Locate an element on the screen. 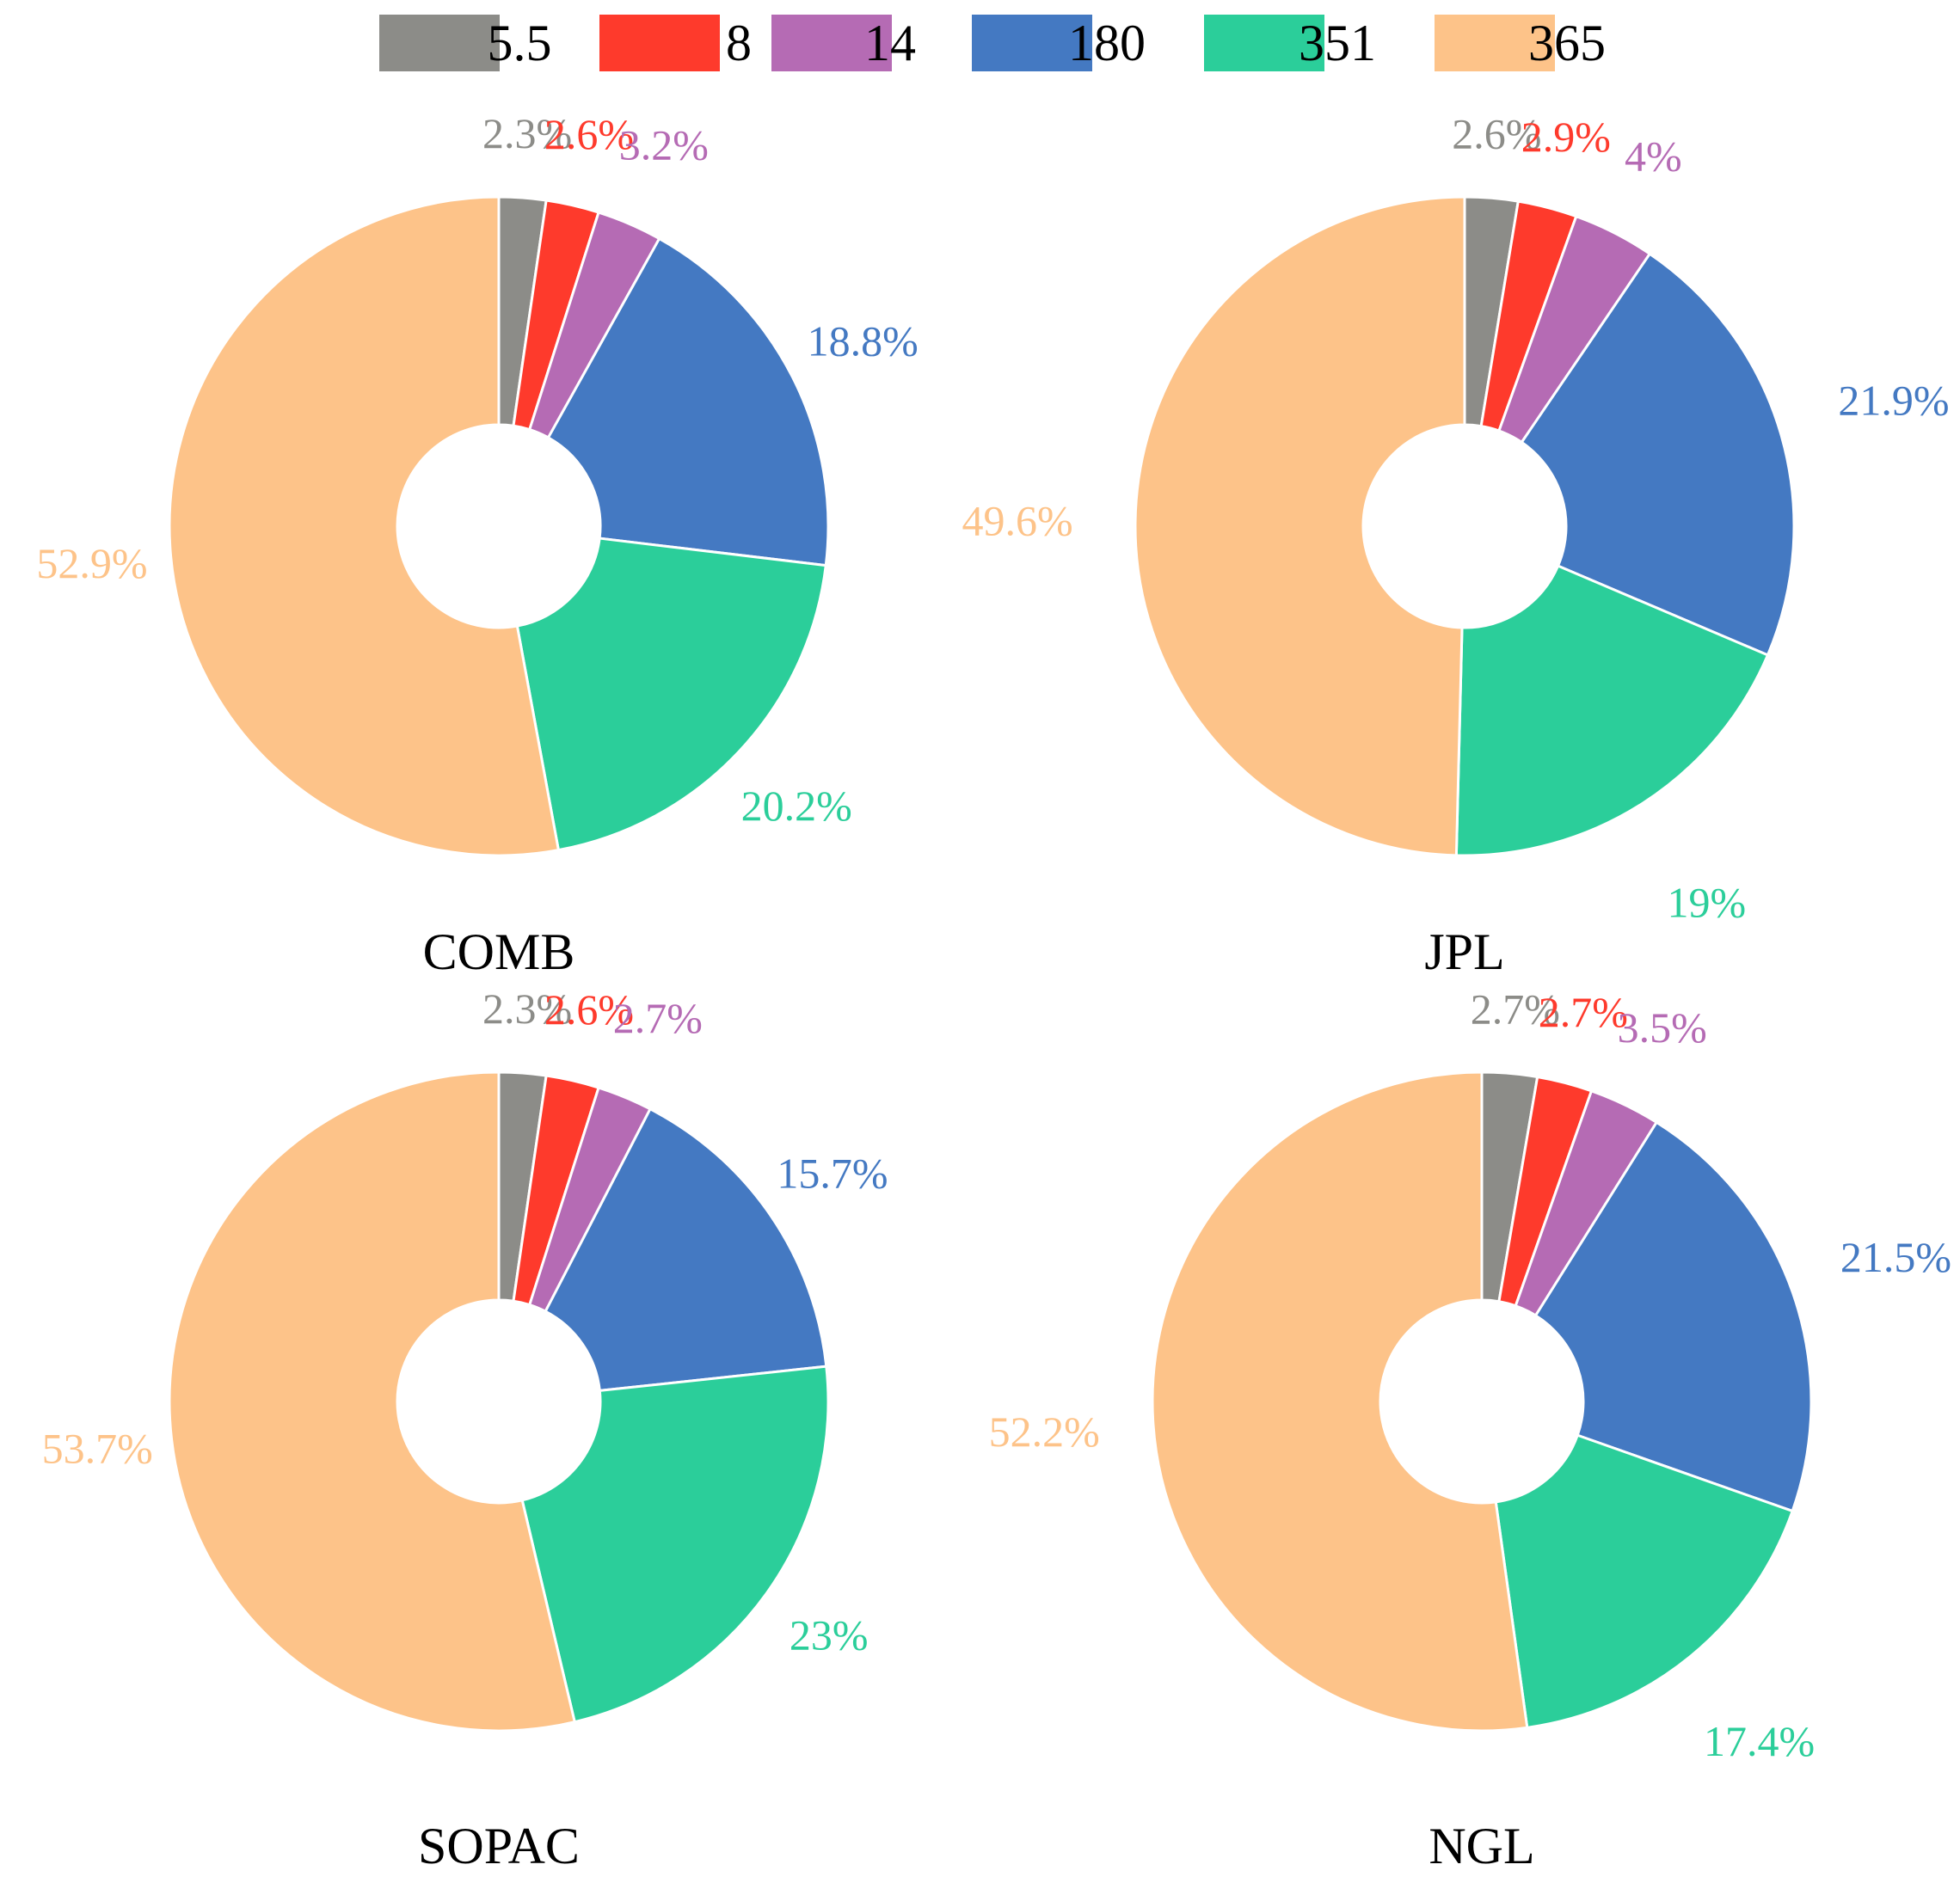  panel-title-ngl: NGL is located at coordinates (1481, 1846).